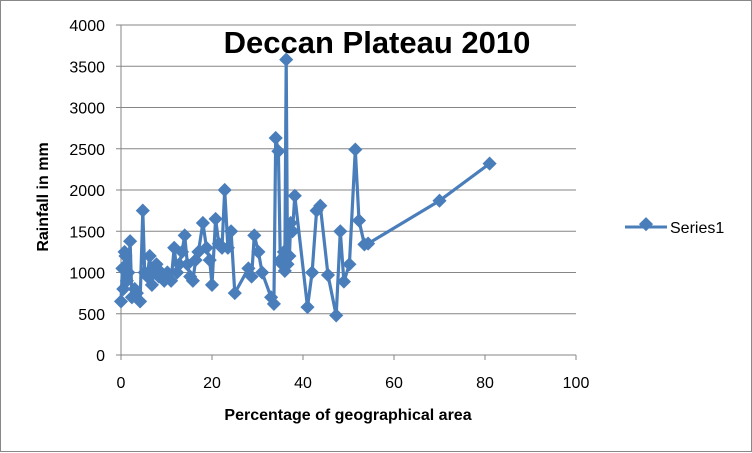 This screenshot has height=453, width=752. I want to click on y-tick-label: 2000, so click(87, 191).